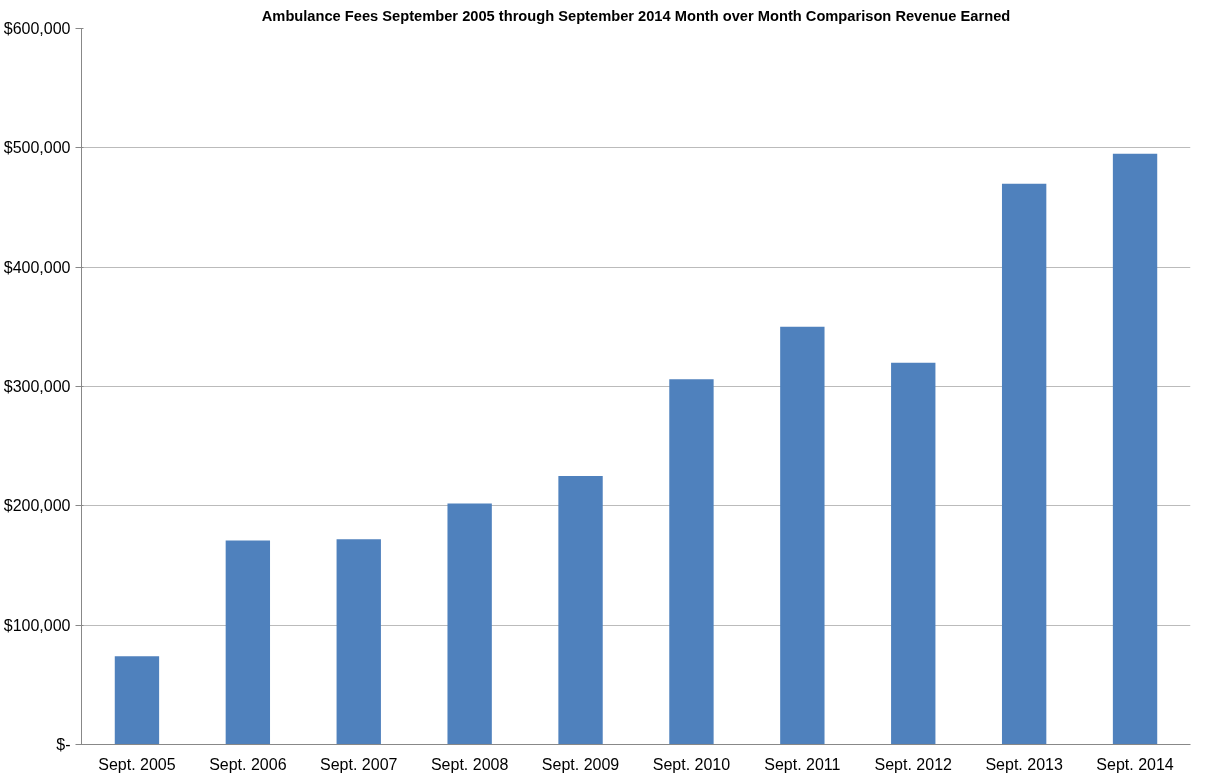 This screenshot has width=1220, height=782. I want to click on x-tick-label: Sept. 2007, so click(359, 764).